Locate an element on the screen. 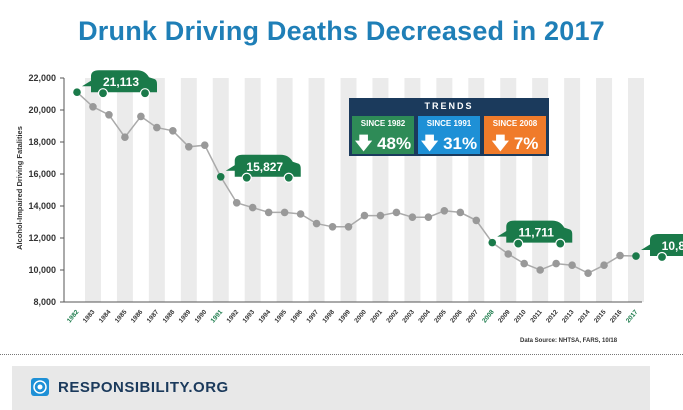 This screenshot has height=410, width=683. trend-since-1991: SINCE 1991 🡇 31% is located at coordinates (449, 135).